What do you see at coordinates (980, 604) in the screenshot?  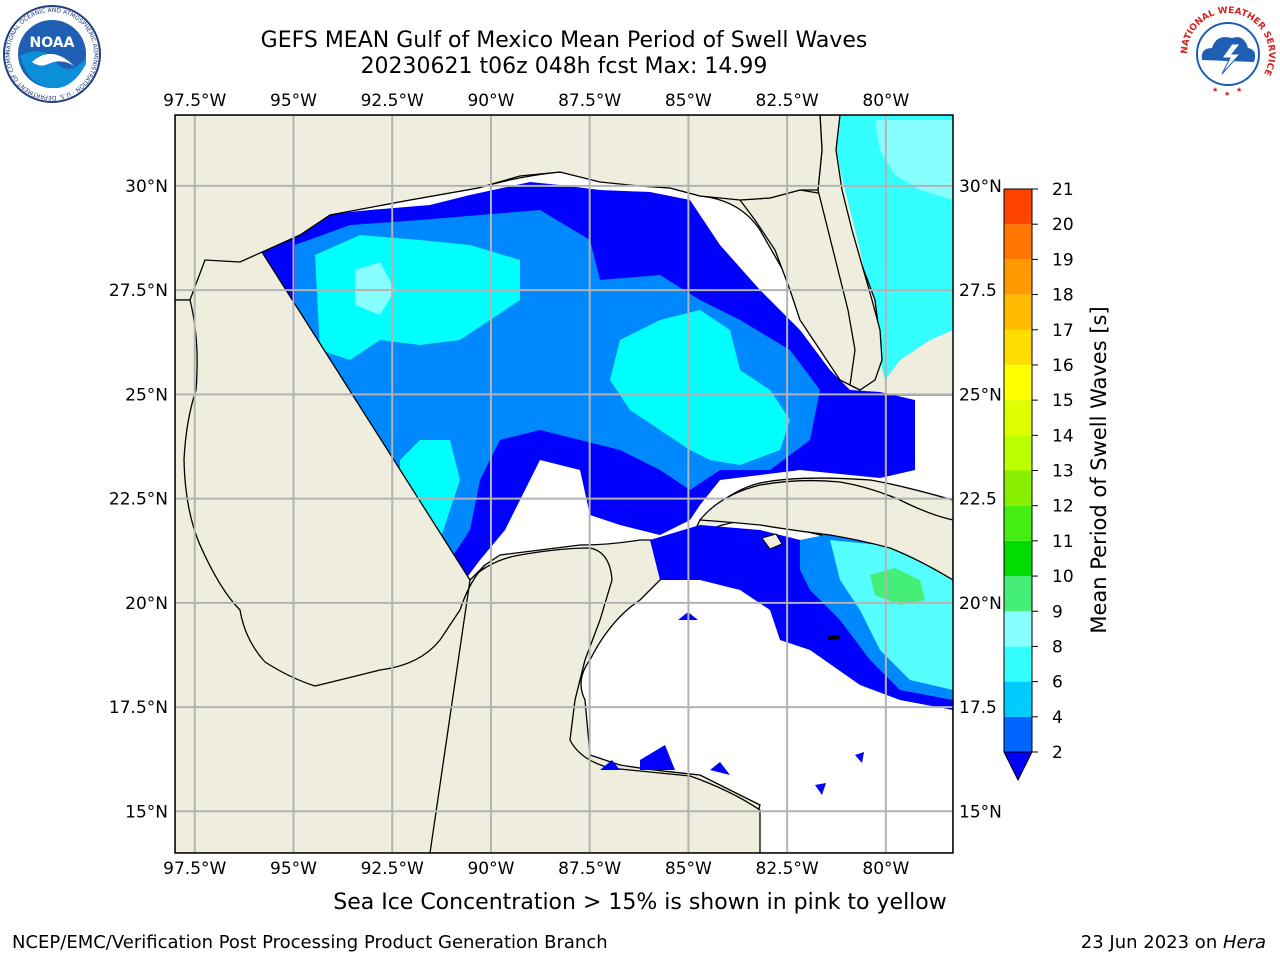 I see `lat-label-right: 20°N` at bounding box center [980, 604].